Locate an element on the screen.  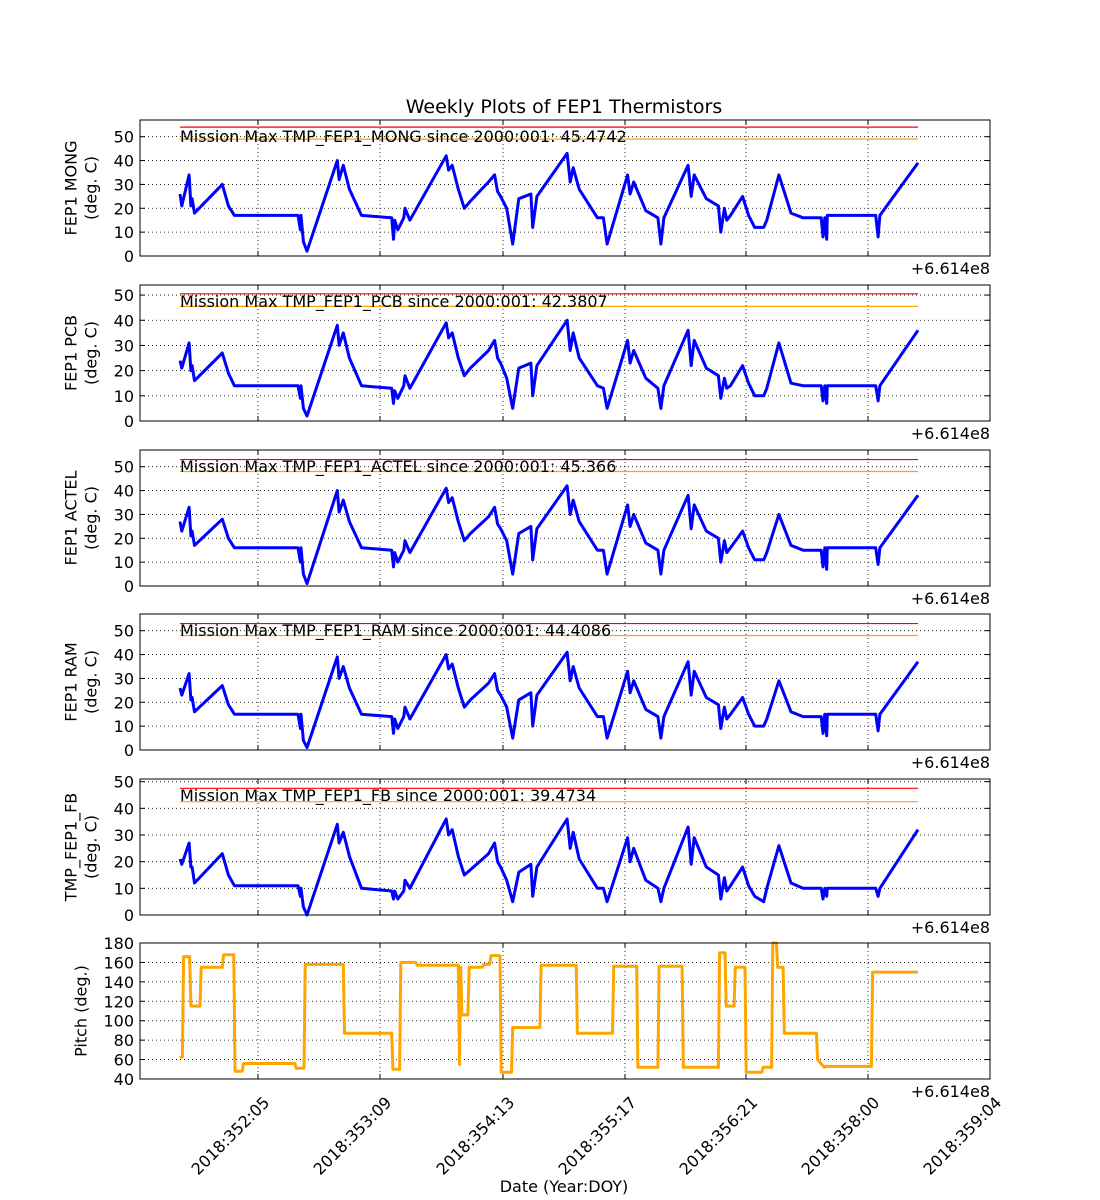
y-axis-label: Pitch (deg.) is located at coordinates (81, 1011).